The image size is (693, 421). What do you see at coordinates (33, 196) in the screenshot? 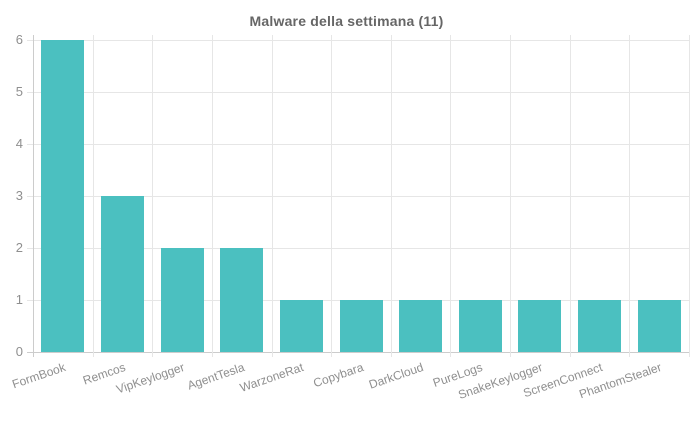
I see `y-axis-line` at bounding box center [33, 196].